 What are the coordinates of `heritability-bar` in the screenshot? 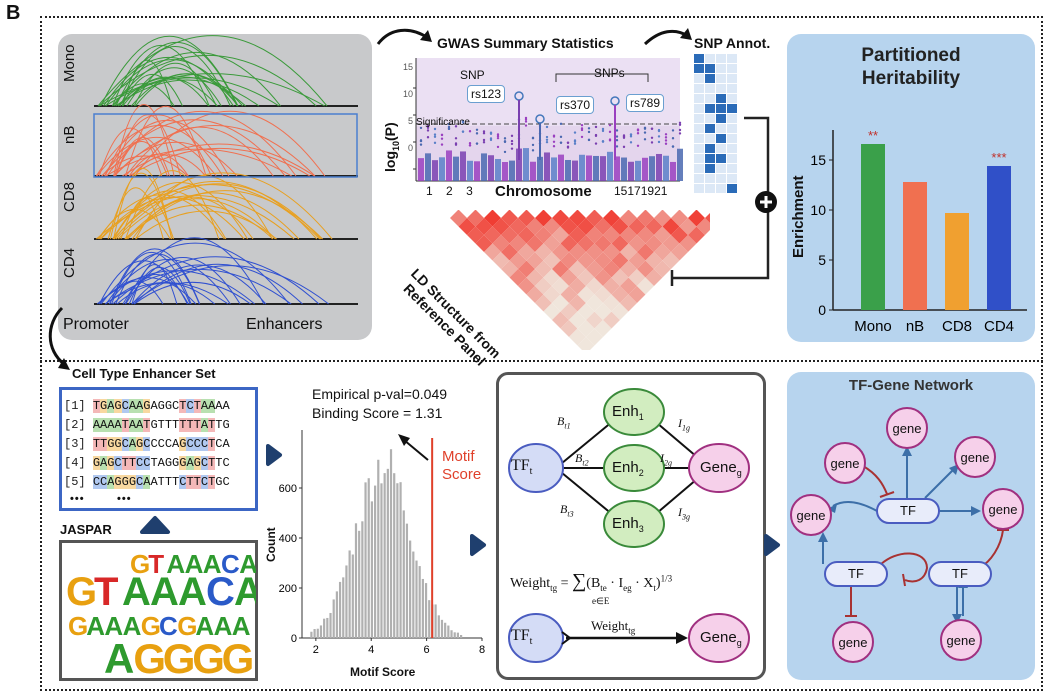 It's located at (957, 261).